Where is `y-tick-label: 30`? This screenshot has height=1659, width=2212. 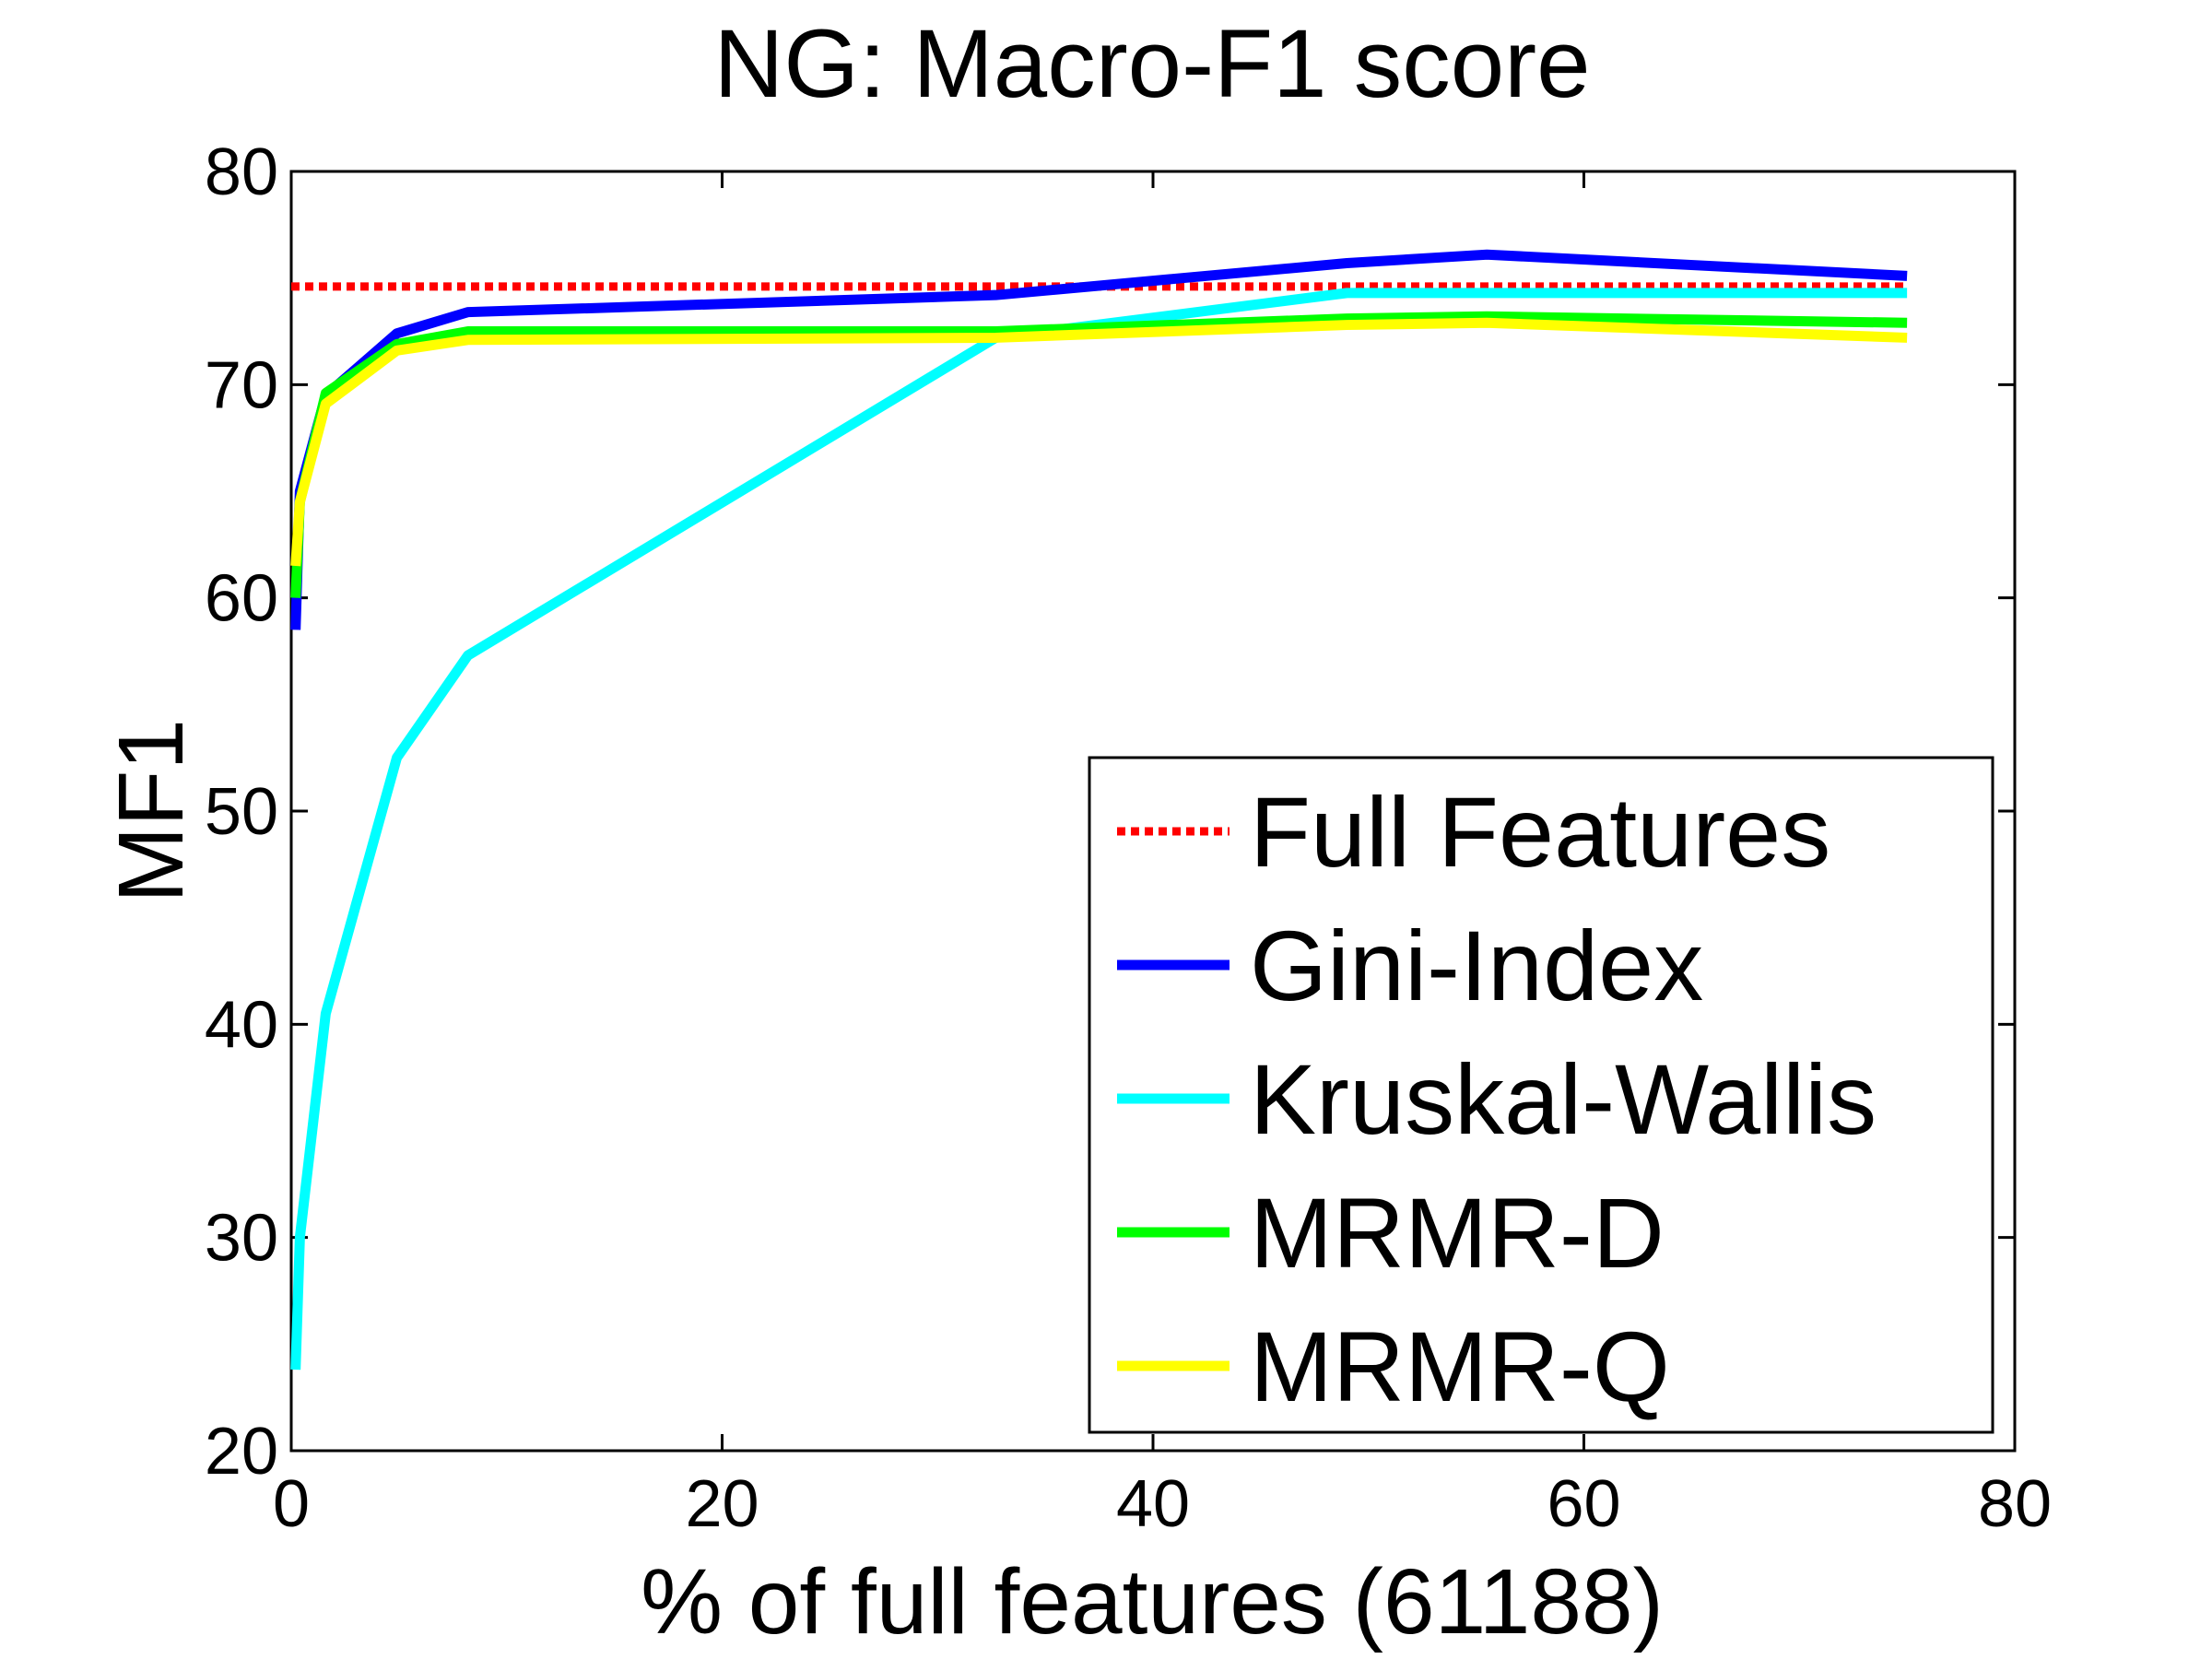
y-tick-label: 30 is located at coordinates (241, 1239).